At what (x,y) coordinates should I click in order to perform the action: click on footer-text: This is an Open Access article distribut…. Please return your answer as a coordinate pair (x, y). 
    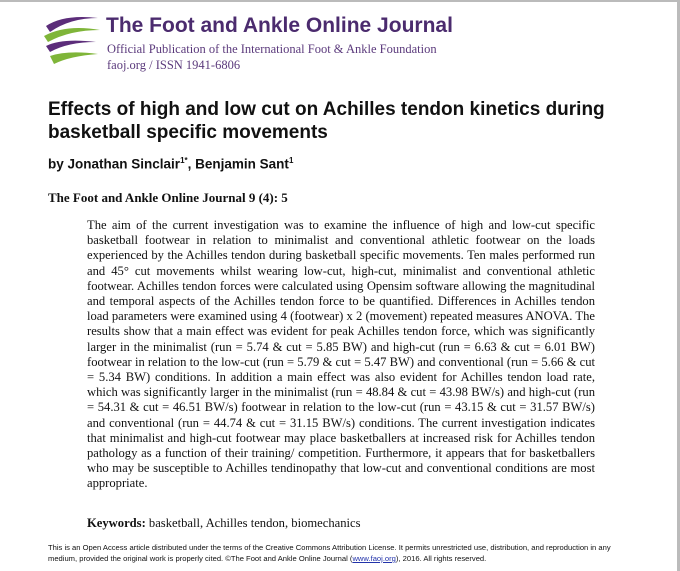
    Looking at the image, I should click on (329, 553).